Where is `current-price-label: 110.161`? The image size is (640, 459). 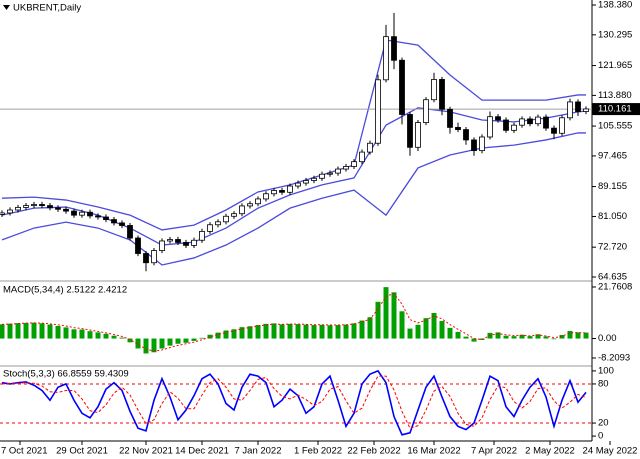
current-price-label: 110.161 is located at coordinates (615, 109).